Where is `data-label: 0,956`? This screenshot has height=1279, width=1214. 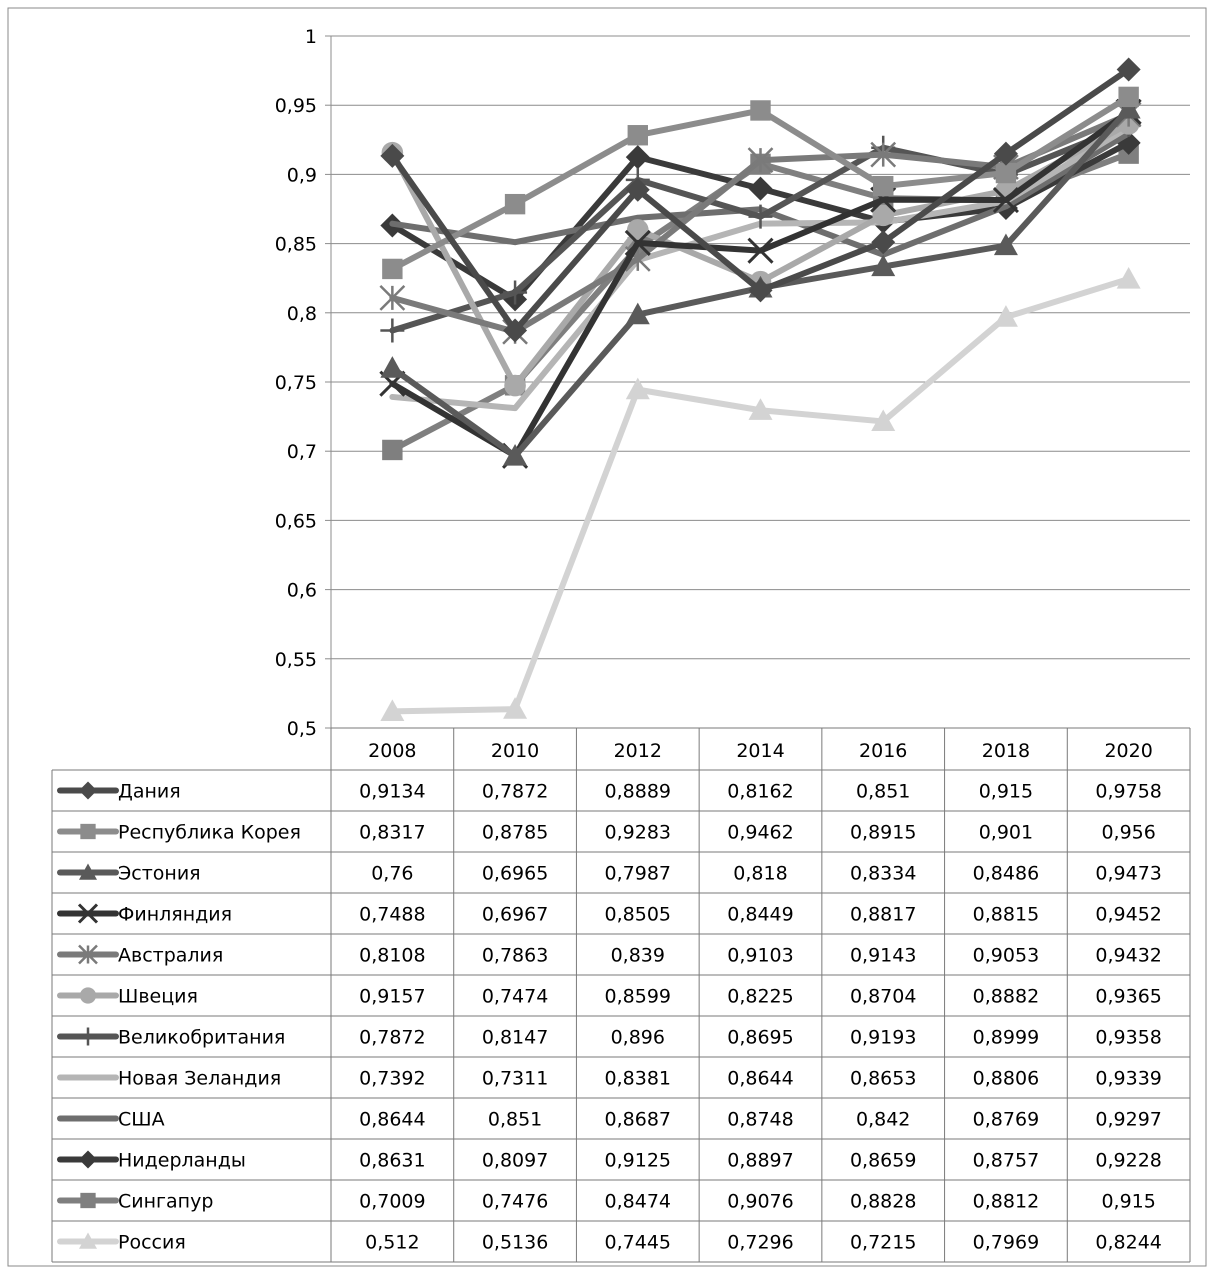 data-label: 0,956 is located at coordinates (1128, 833).